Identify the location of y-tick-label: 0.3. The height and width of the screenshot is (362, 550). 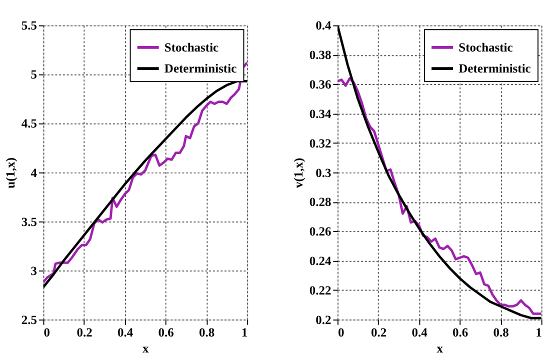
(324, 173).